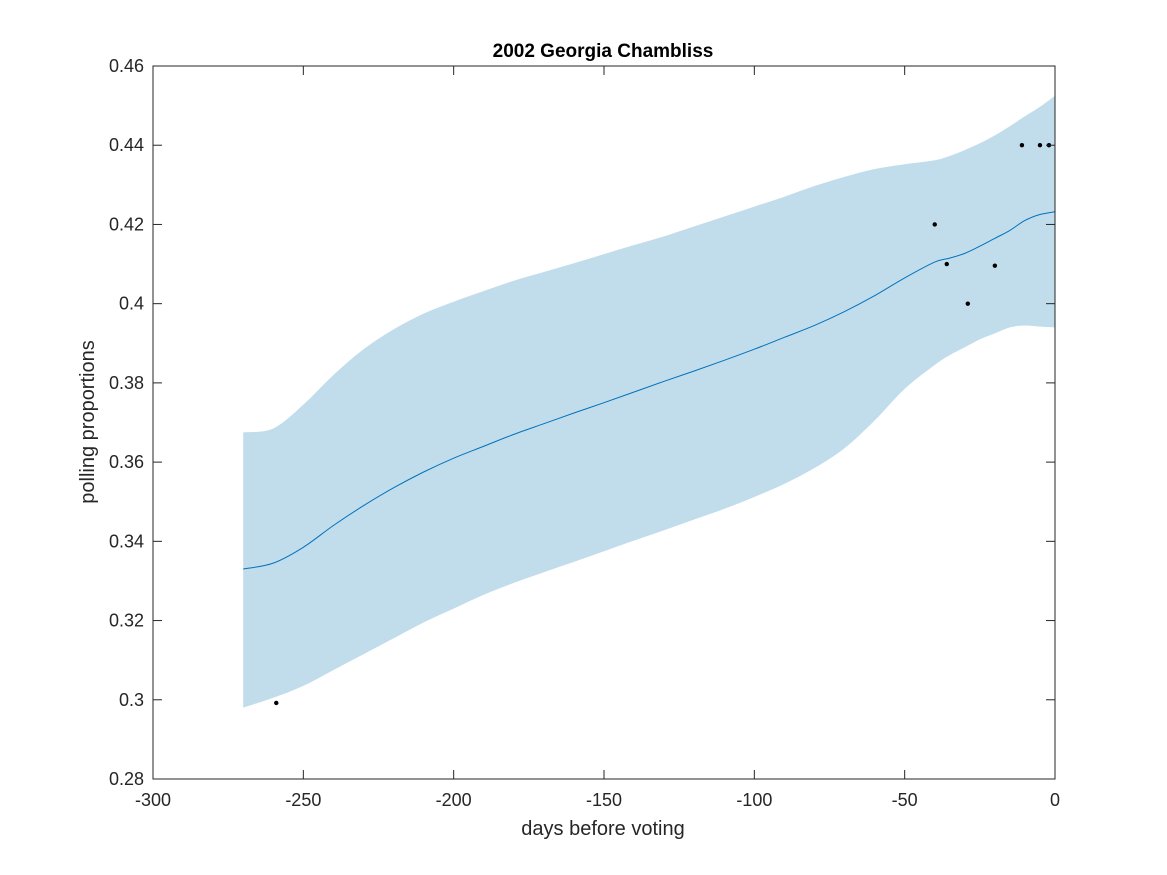  Describe the element at coordinates (905, 800) in the screenshot. I see `x-tick-label: -50` at that location.